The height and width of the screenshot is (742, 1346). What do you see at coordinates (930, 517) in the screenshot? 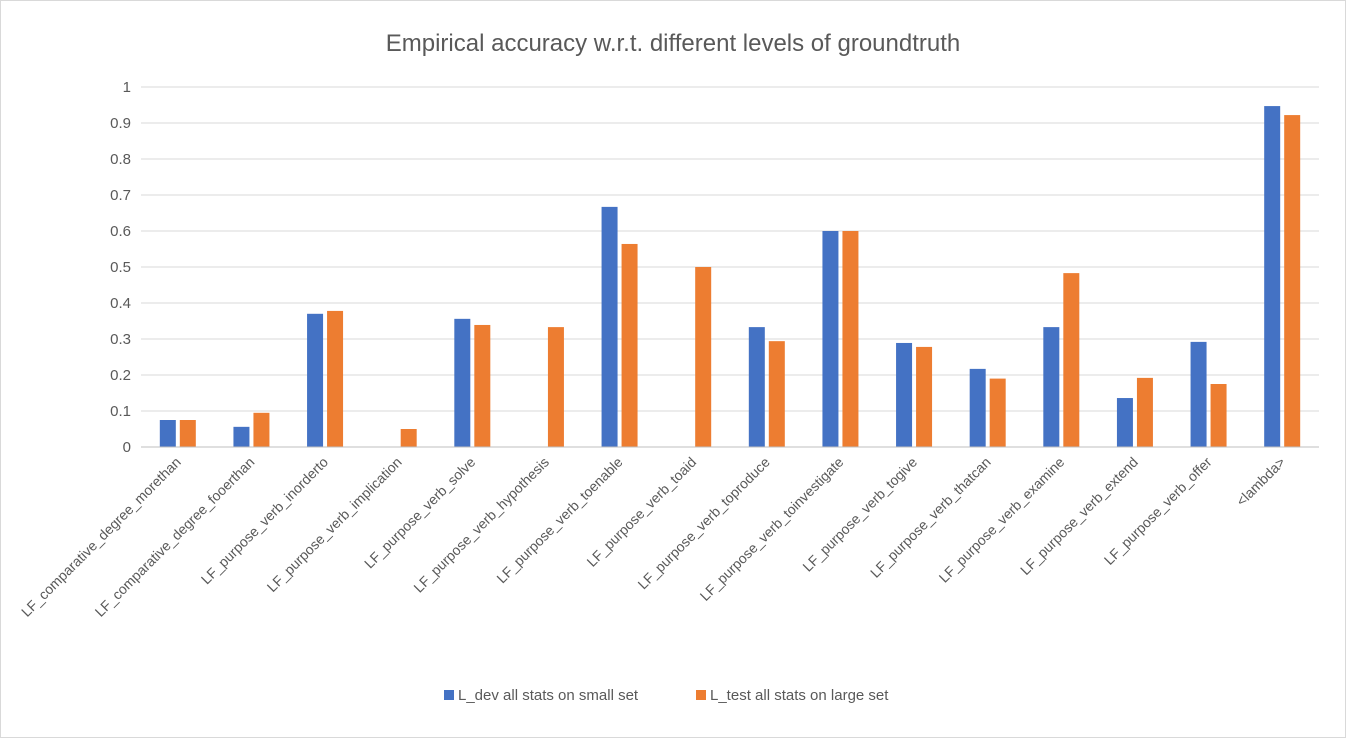
I see `x-tick-label: LF_purpose_verb_thatcan` at bounding box center [930, 517].